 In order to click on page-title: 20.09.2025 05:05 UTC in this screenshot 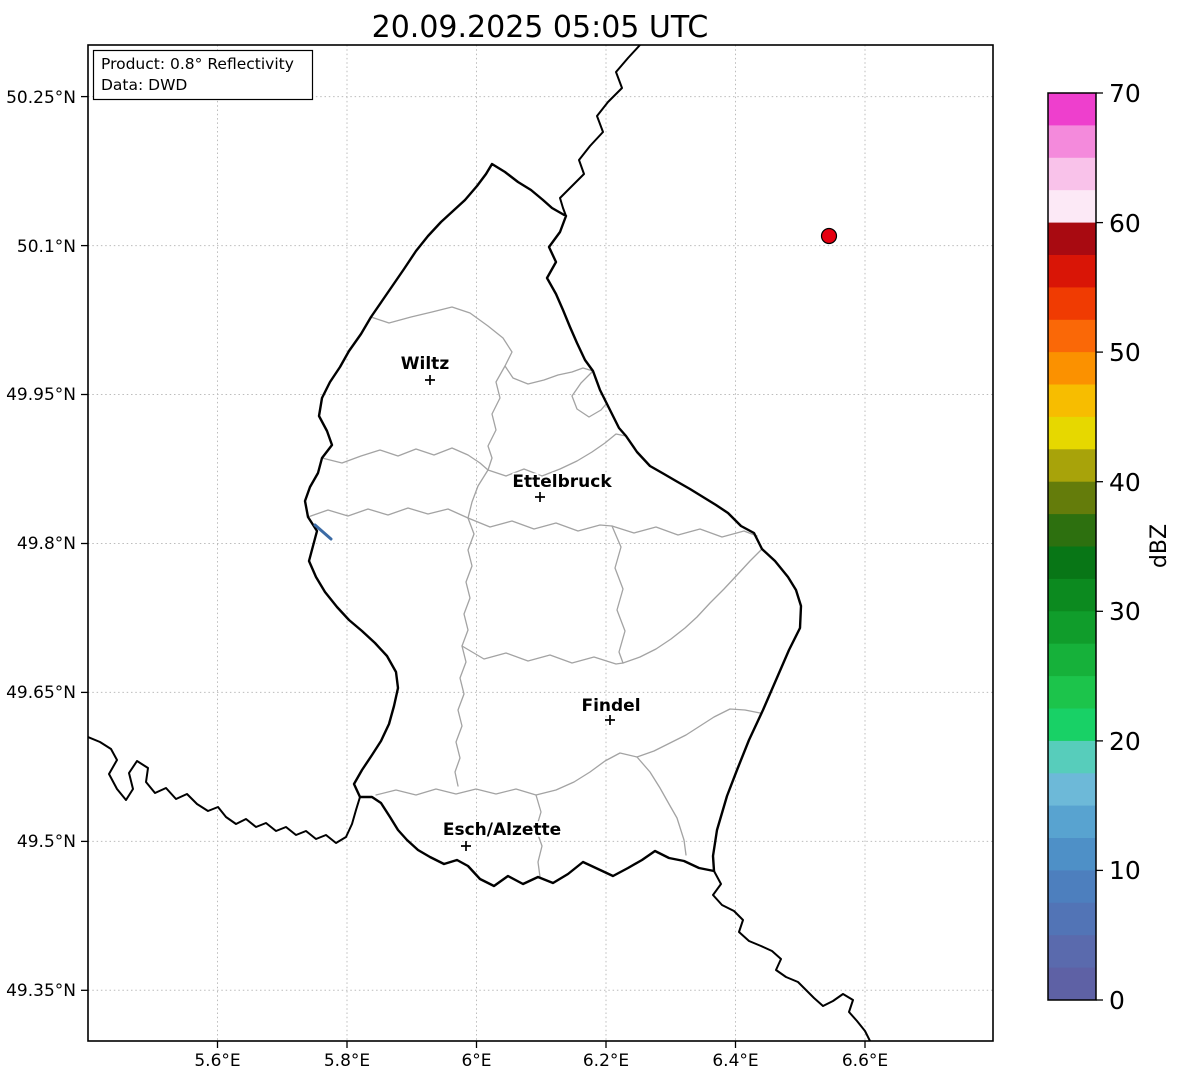, I will do `click(540, 27)`.